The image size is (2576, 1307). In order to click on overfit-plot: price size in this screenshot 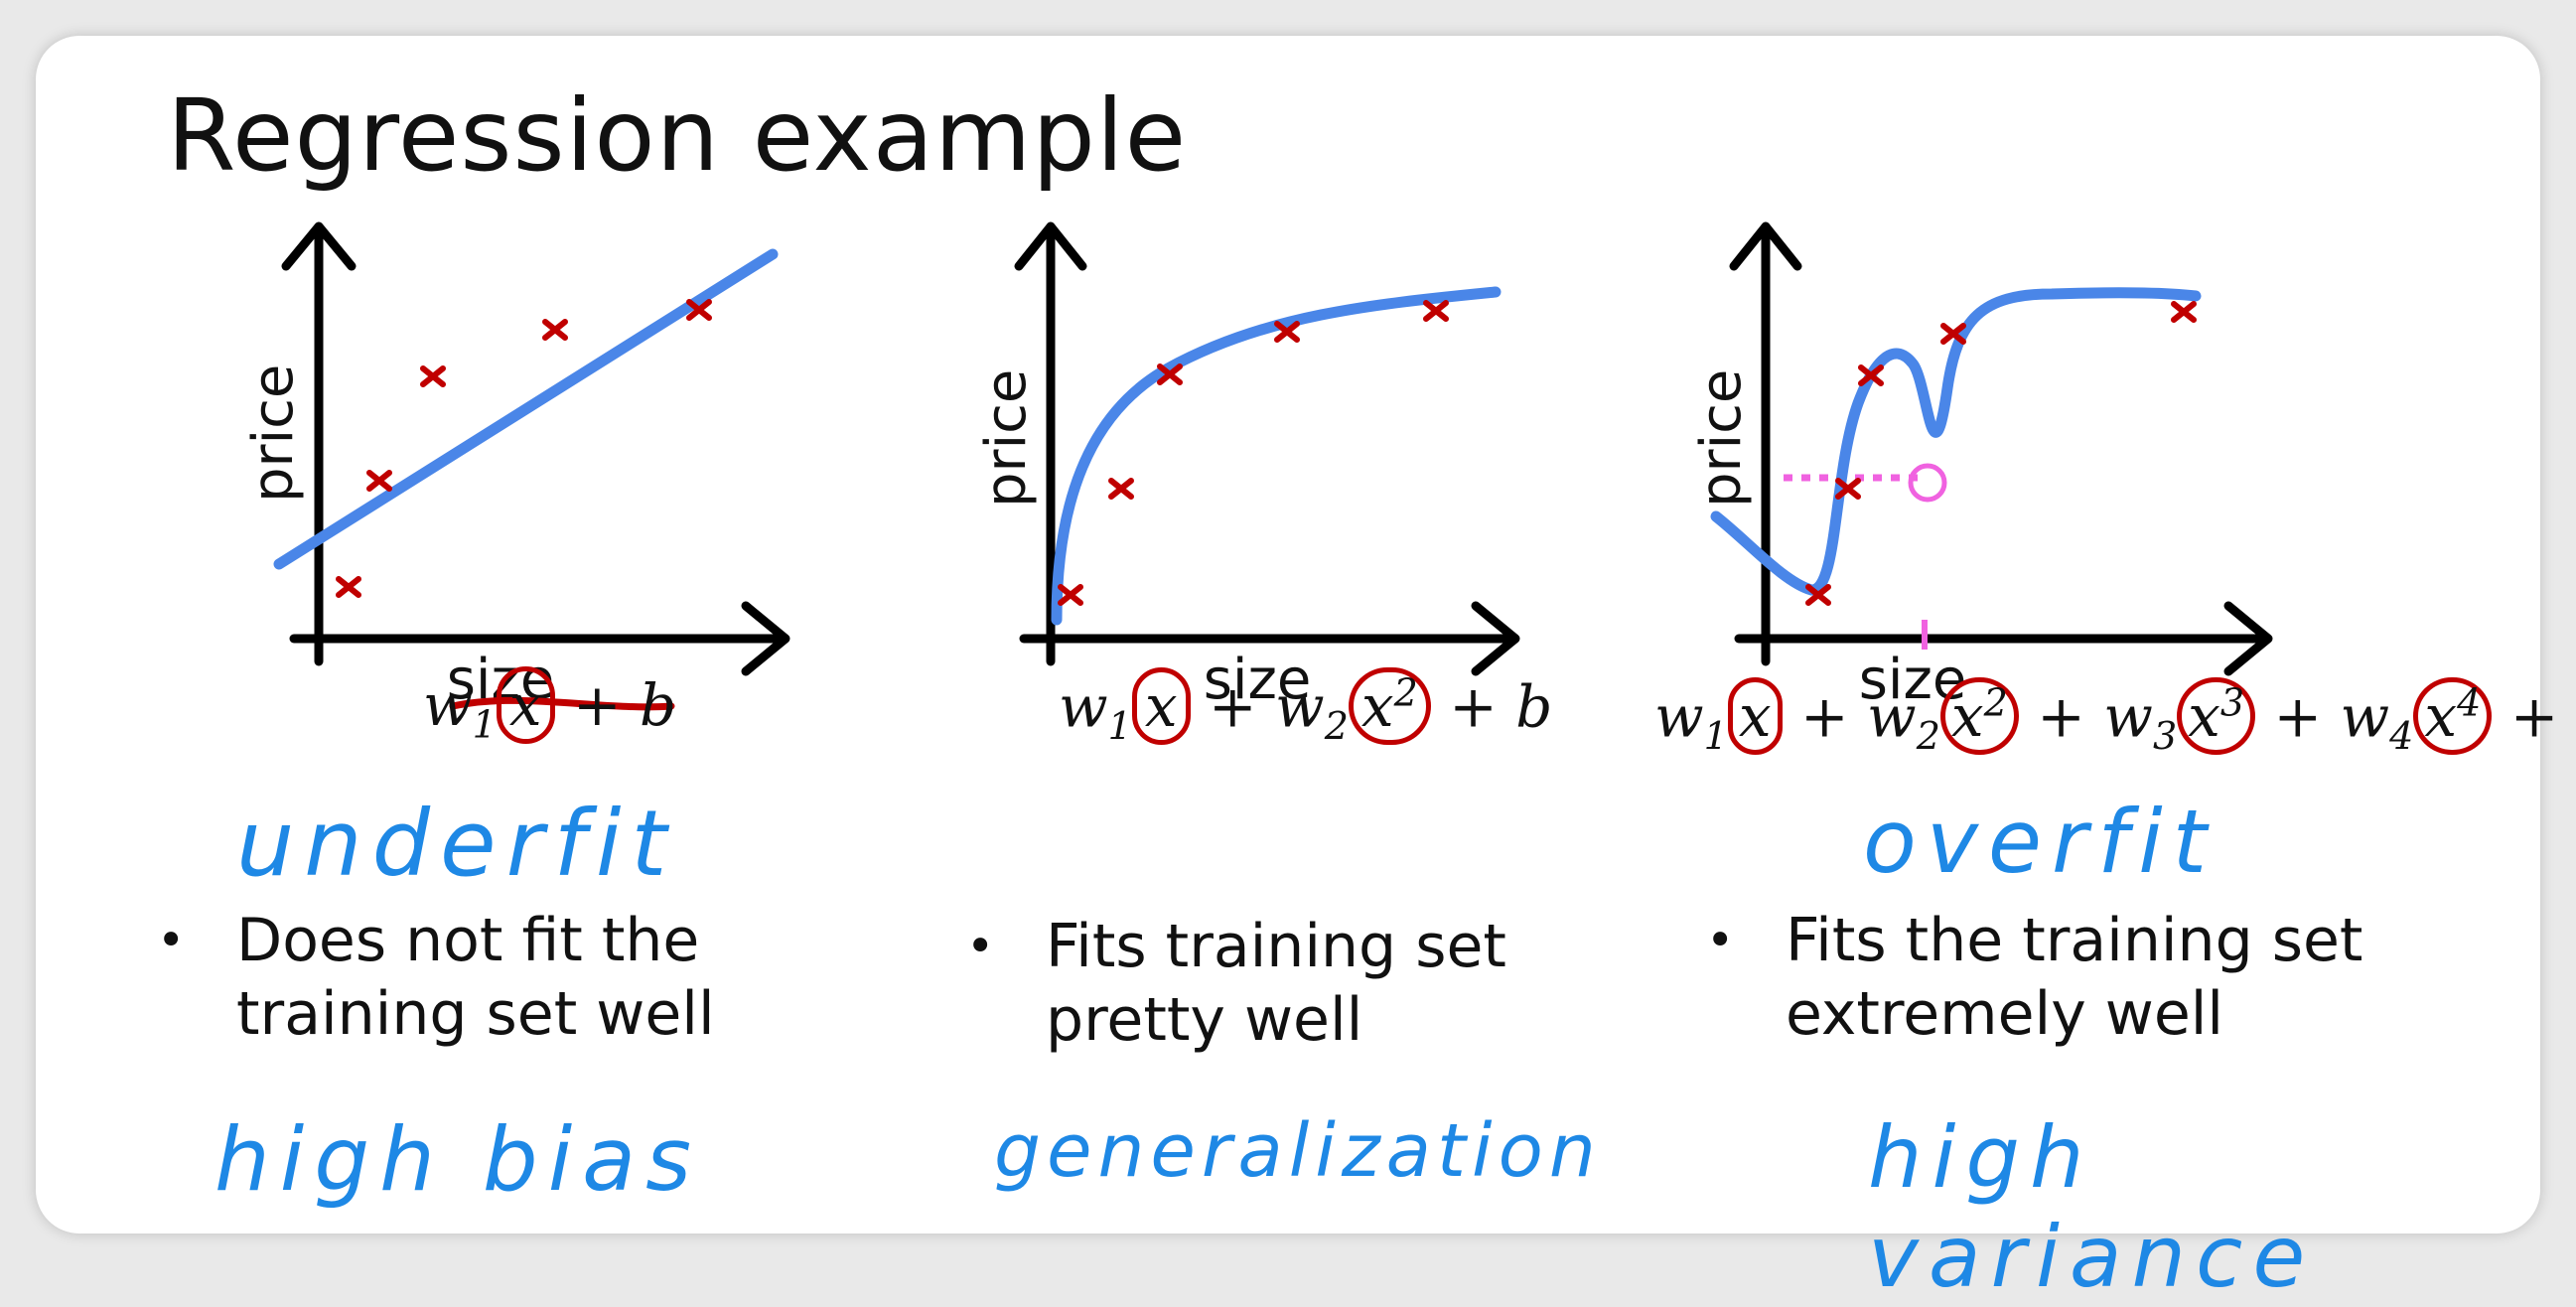, I will do `click(1981, 467)`.